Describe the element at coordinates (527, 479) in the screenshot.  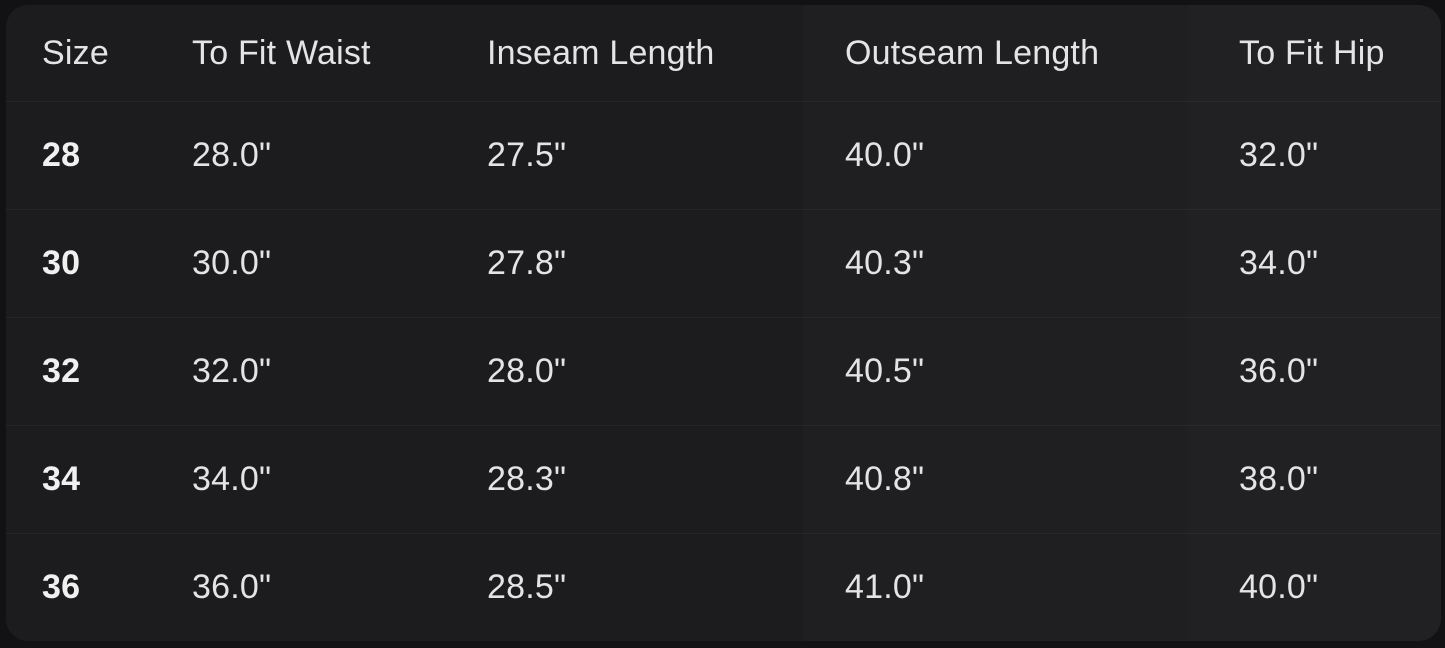
I see `cell-inseam: 28.3"` at that location.